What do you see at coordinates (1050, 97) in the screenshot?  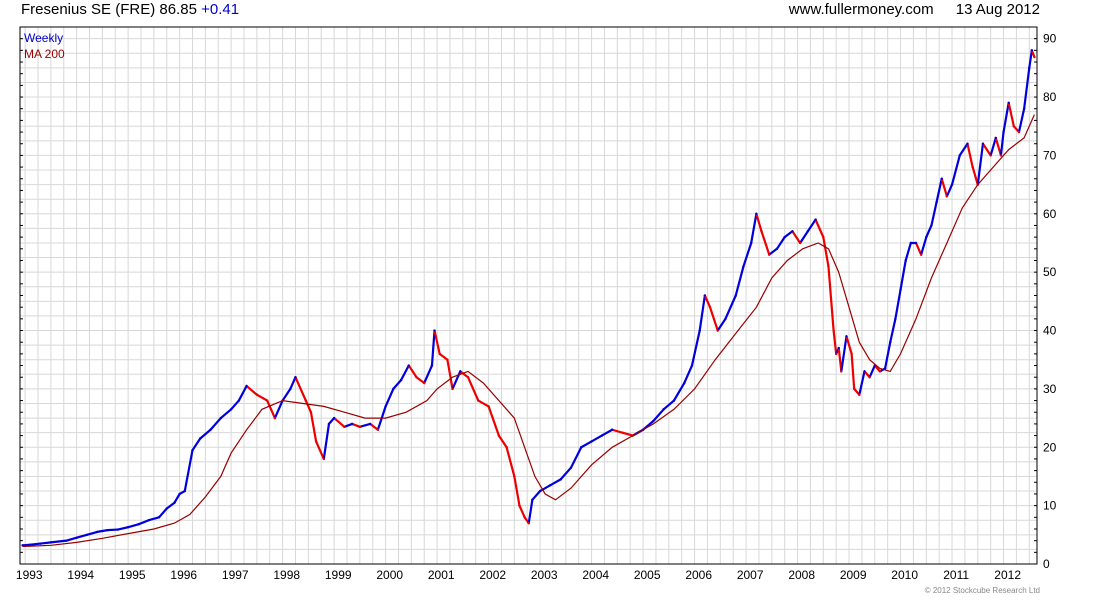 I see `y-tick-label: 80` at bounding box center [1050, 97].